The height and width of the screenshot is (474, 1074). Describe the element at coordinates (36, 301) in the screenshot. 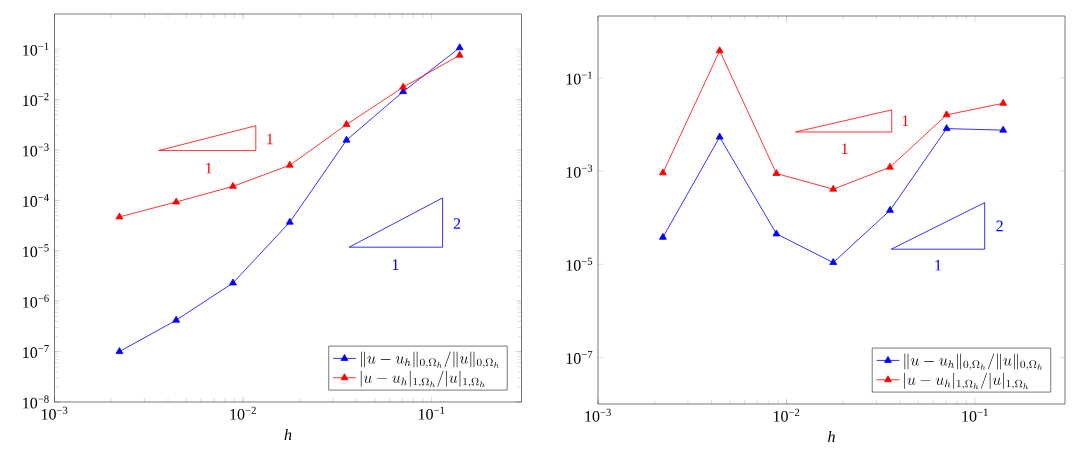

I see `y-tick-label: 10$^{−6}$` at that location.